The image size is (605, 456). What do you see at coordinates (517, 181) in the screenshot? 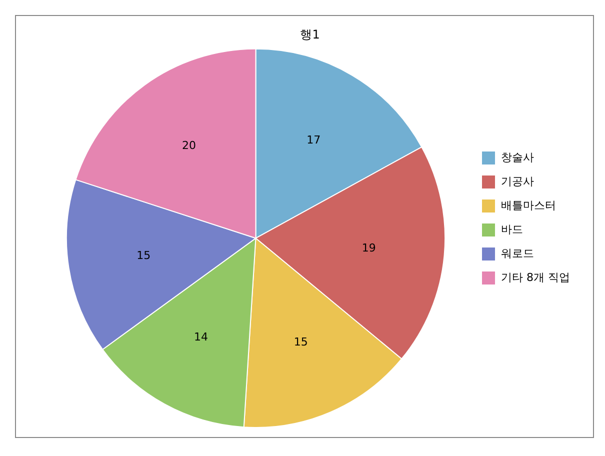
I see `legend-label: 기공사` at bounding box center [517, 181].